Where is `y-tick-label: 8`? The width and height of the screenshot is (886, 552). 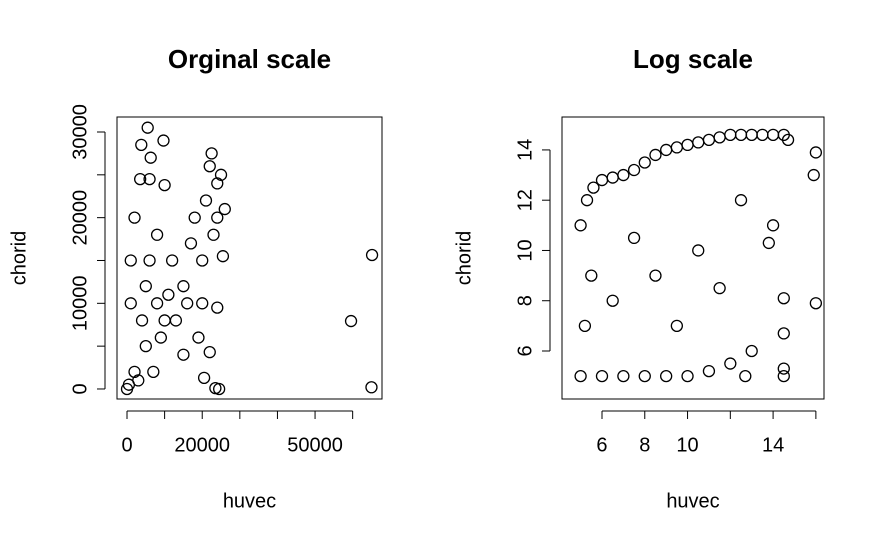 y-tick-label: 8 is located at coordinates (525, 300).